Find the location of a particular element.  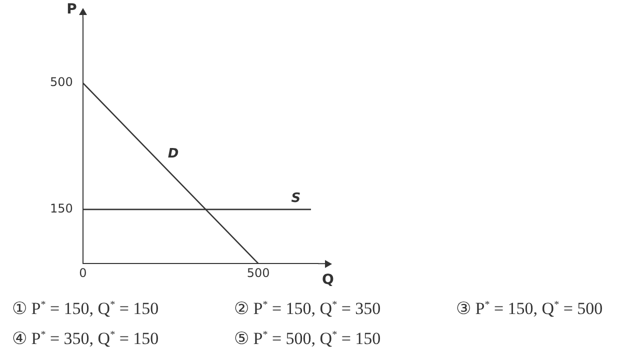

text: ⑤ P$^{*}$ = 500, Q$^{*}$ = 150 is located at coordinates (308, 338).